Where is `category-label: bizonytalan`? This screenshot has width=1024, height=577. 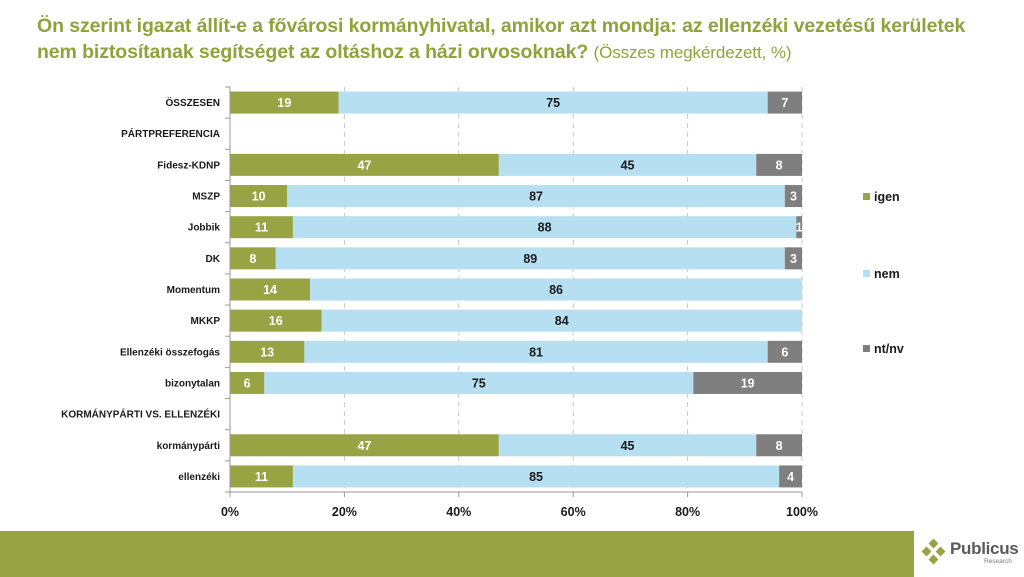 category-label: bizonytalan is located at coordinates (192, 383).